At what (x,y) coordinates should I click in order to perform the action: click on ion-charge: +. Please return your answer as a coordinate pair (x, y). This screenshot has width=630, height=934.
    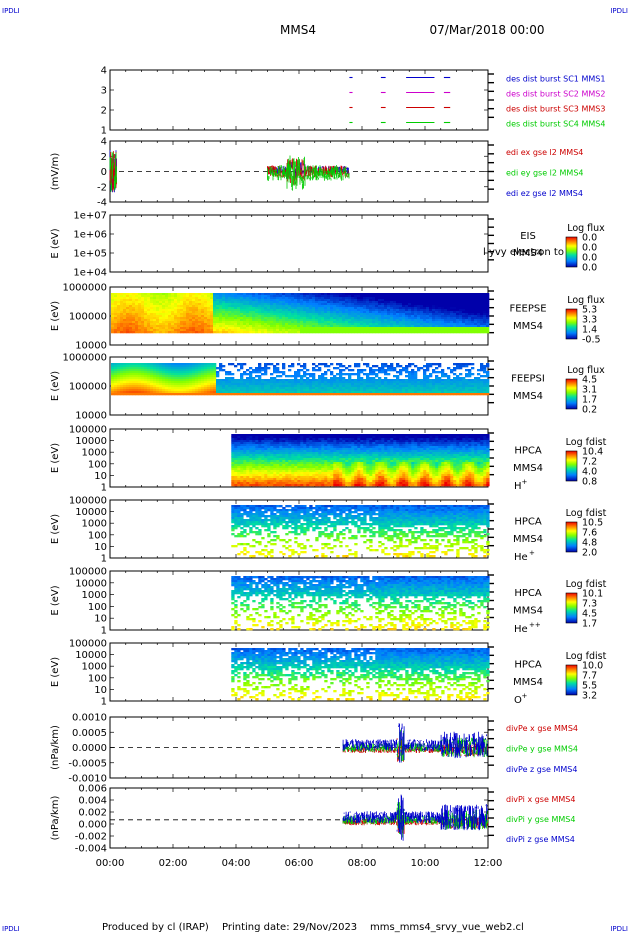
    Looking at the image, I should click on (525, 482).